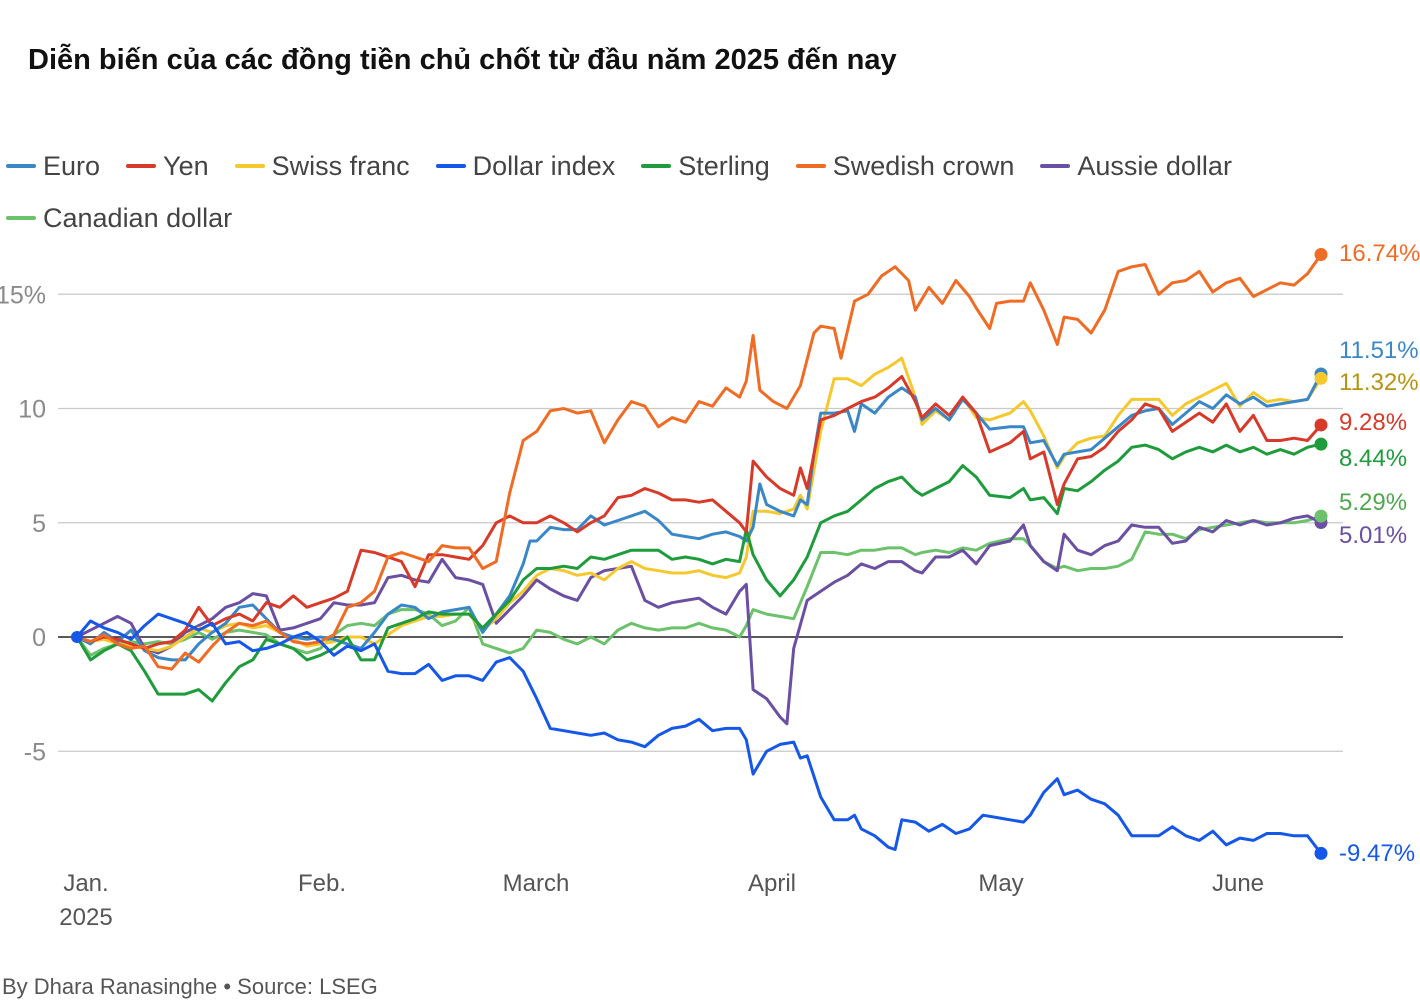 This screenshot has height=1004, width=1420. Describe the element at coordinates (544, 165) in the screenshot. I see `legend-label: Dollar index` at that location.